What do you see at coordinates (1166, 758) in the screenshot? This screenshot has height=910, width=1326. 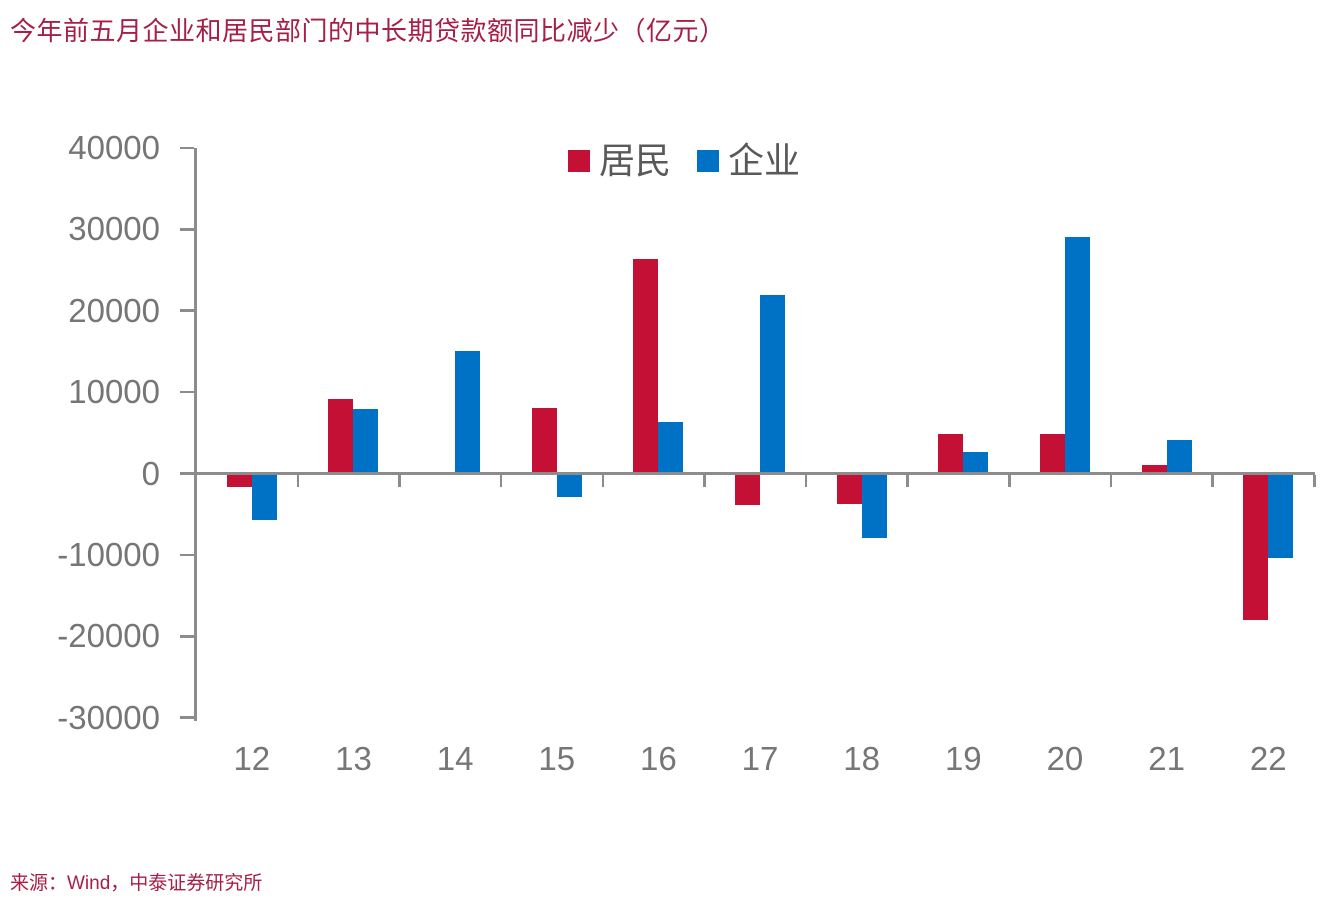 I see `x-axis-label: 21` at bounding box center [1166, 758].